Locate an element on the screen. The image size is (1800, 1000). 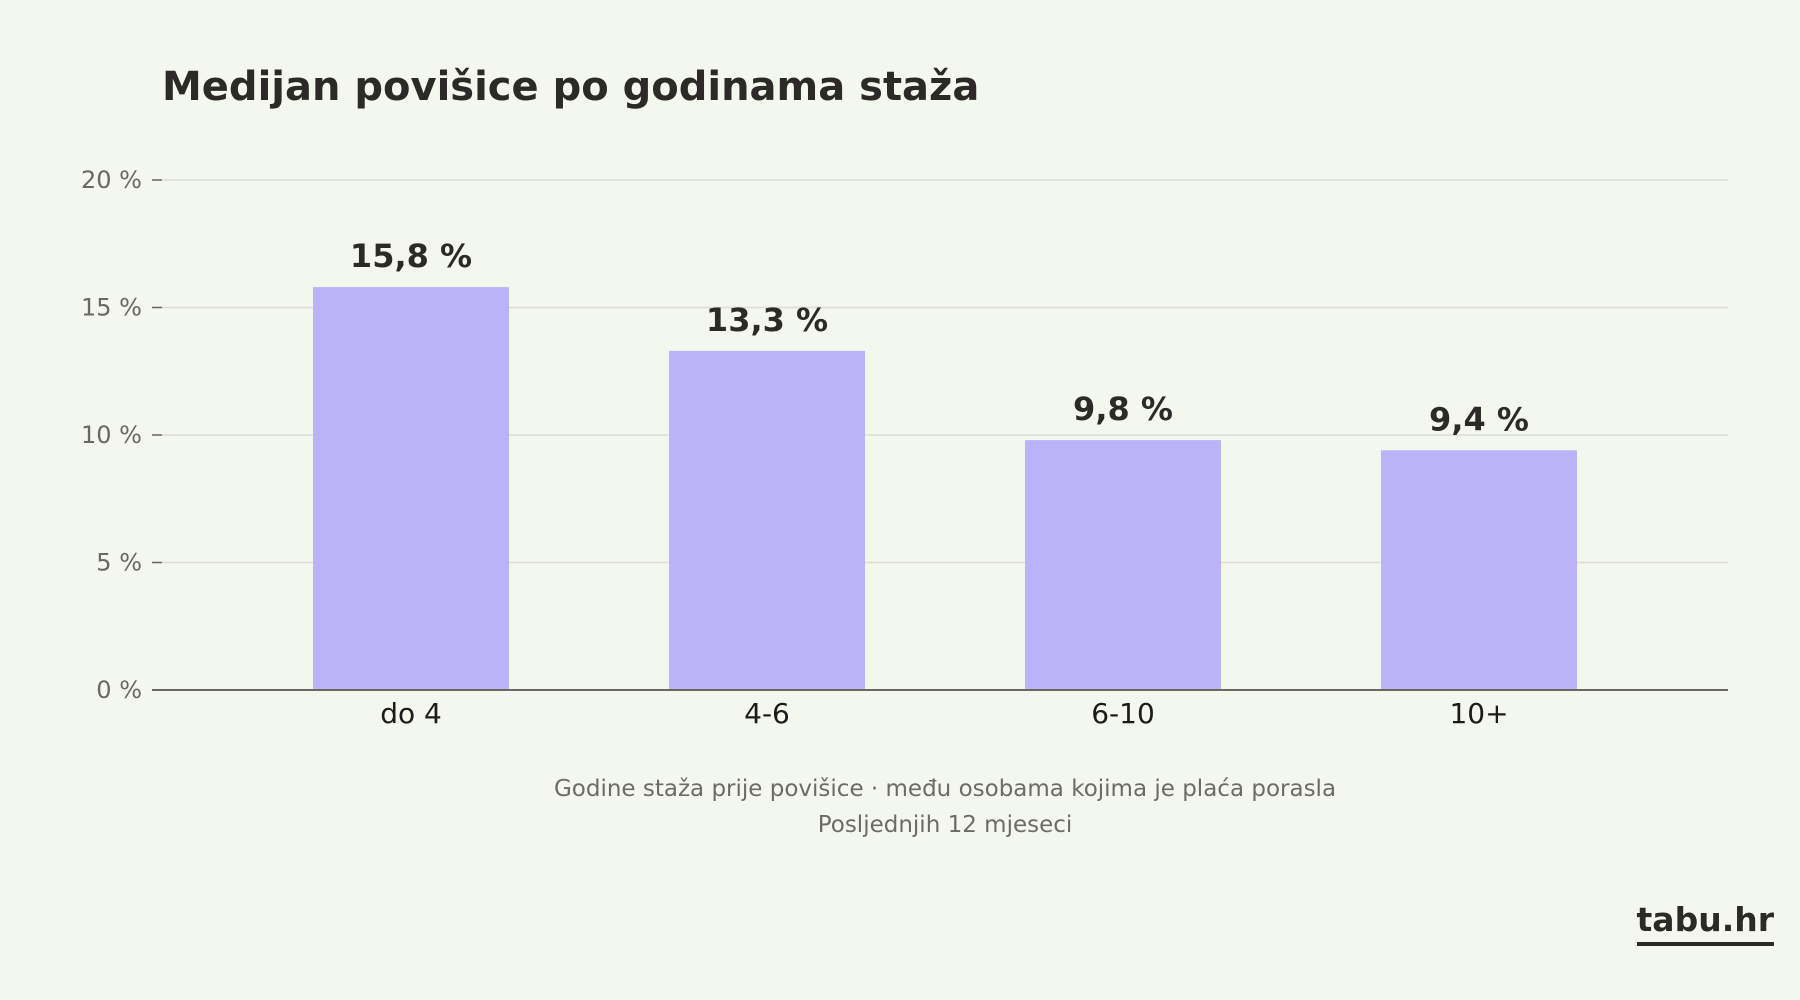
y-tick-label: 15 % is located at coordinates (111, 308).